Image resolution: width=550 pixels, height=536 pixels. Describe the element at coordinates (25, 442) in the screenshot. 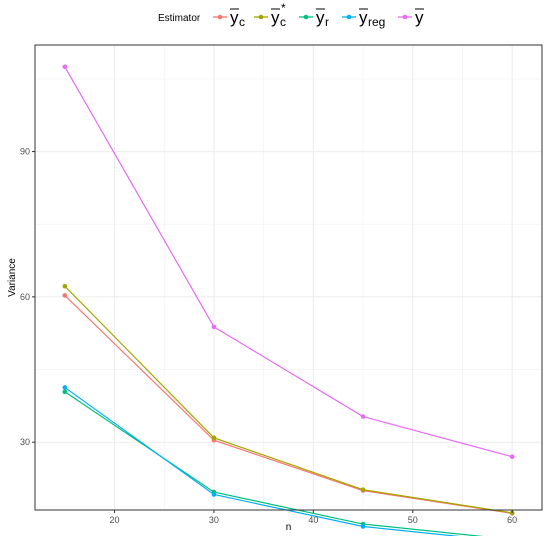

I see `y-tick-label: 30` at that location.